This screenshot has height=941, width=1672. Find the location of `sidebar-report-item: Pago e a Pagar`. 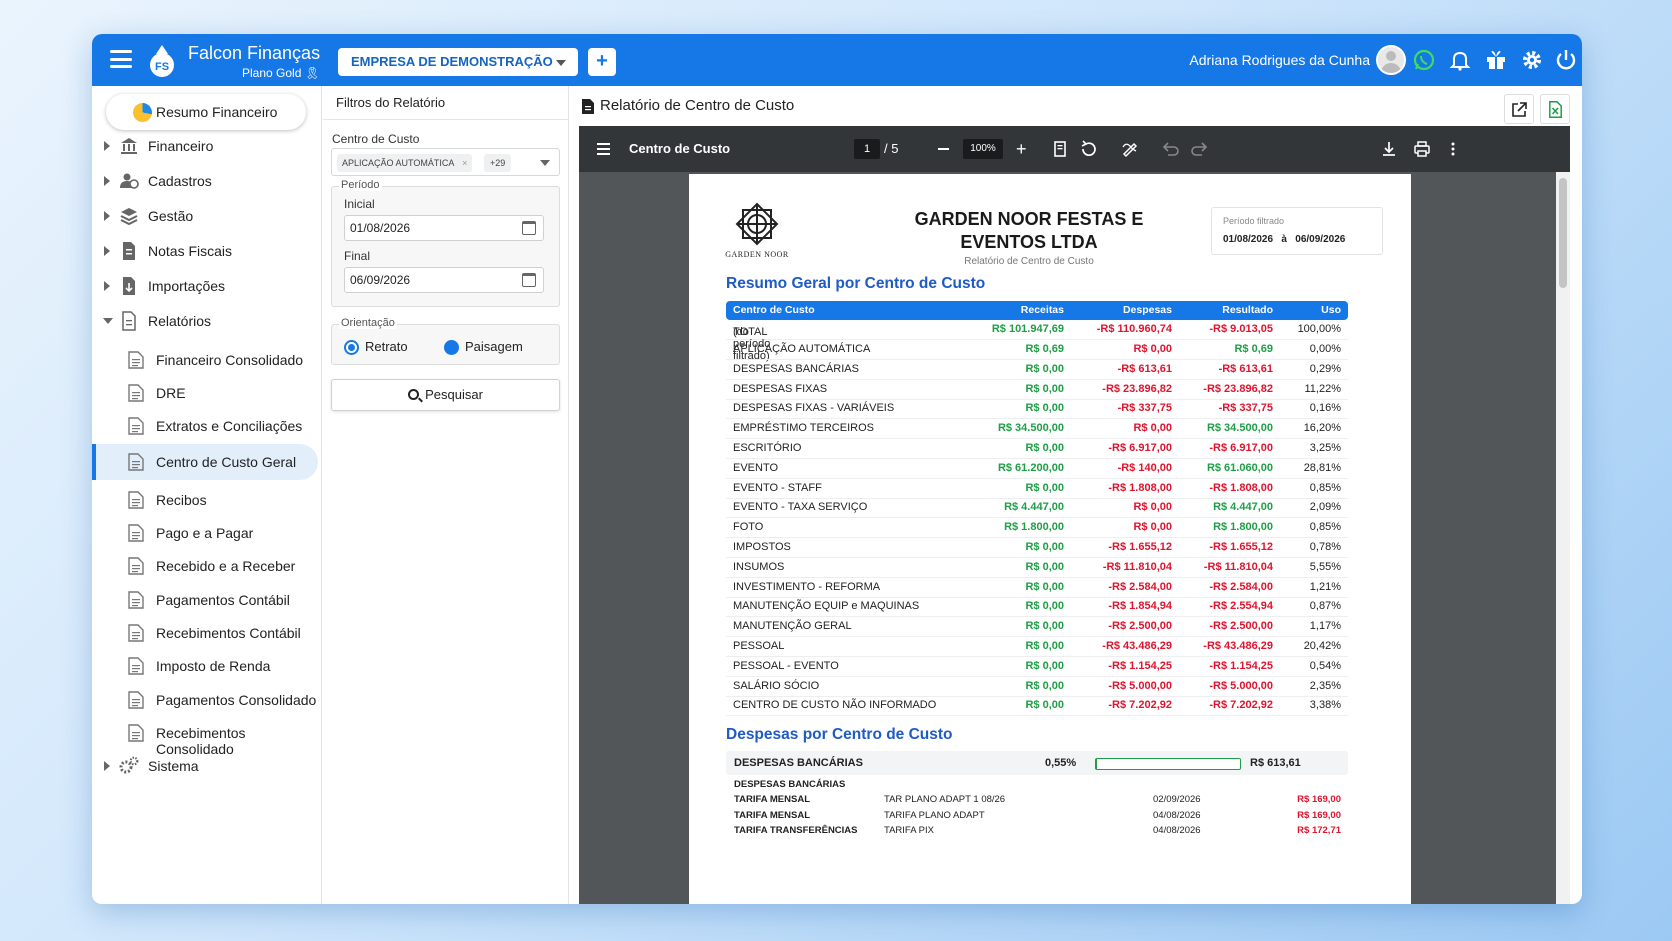

sidebar-report-item: Pago e a Pagar is located at coordinates (207, 533).